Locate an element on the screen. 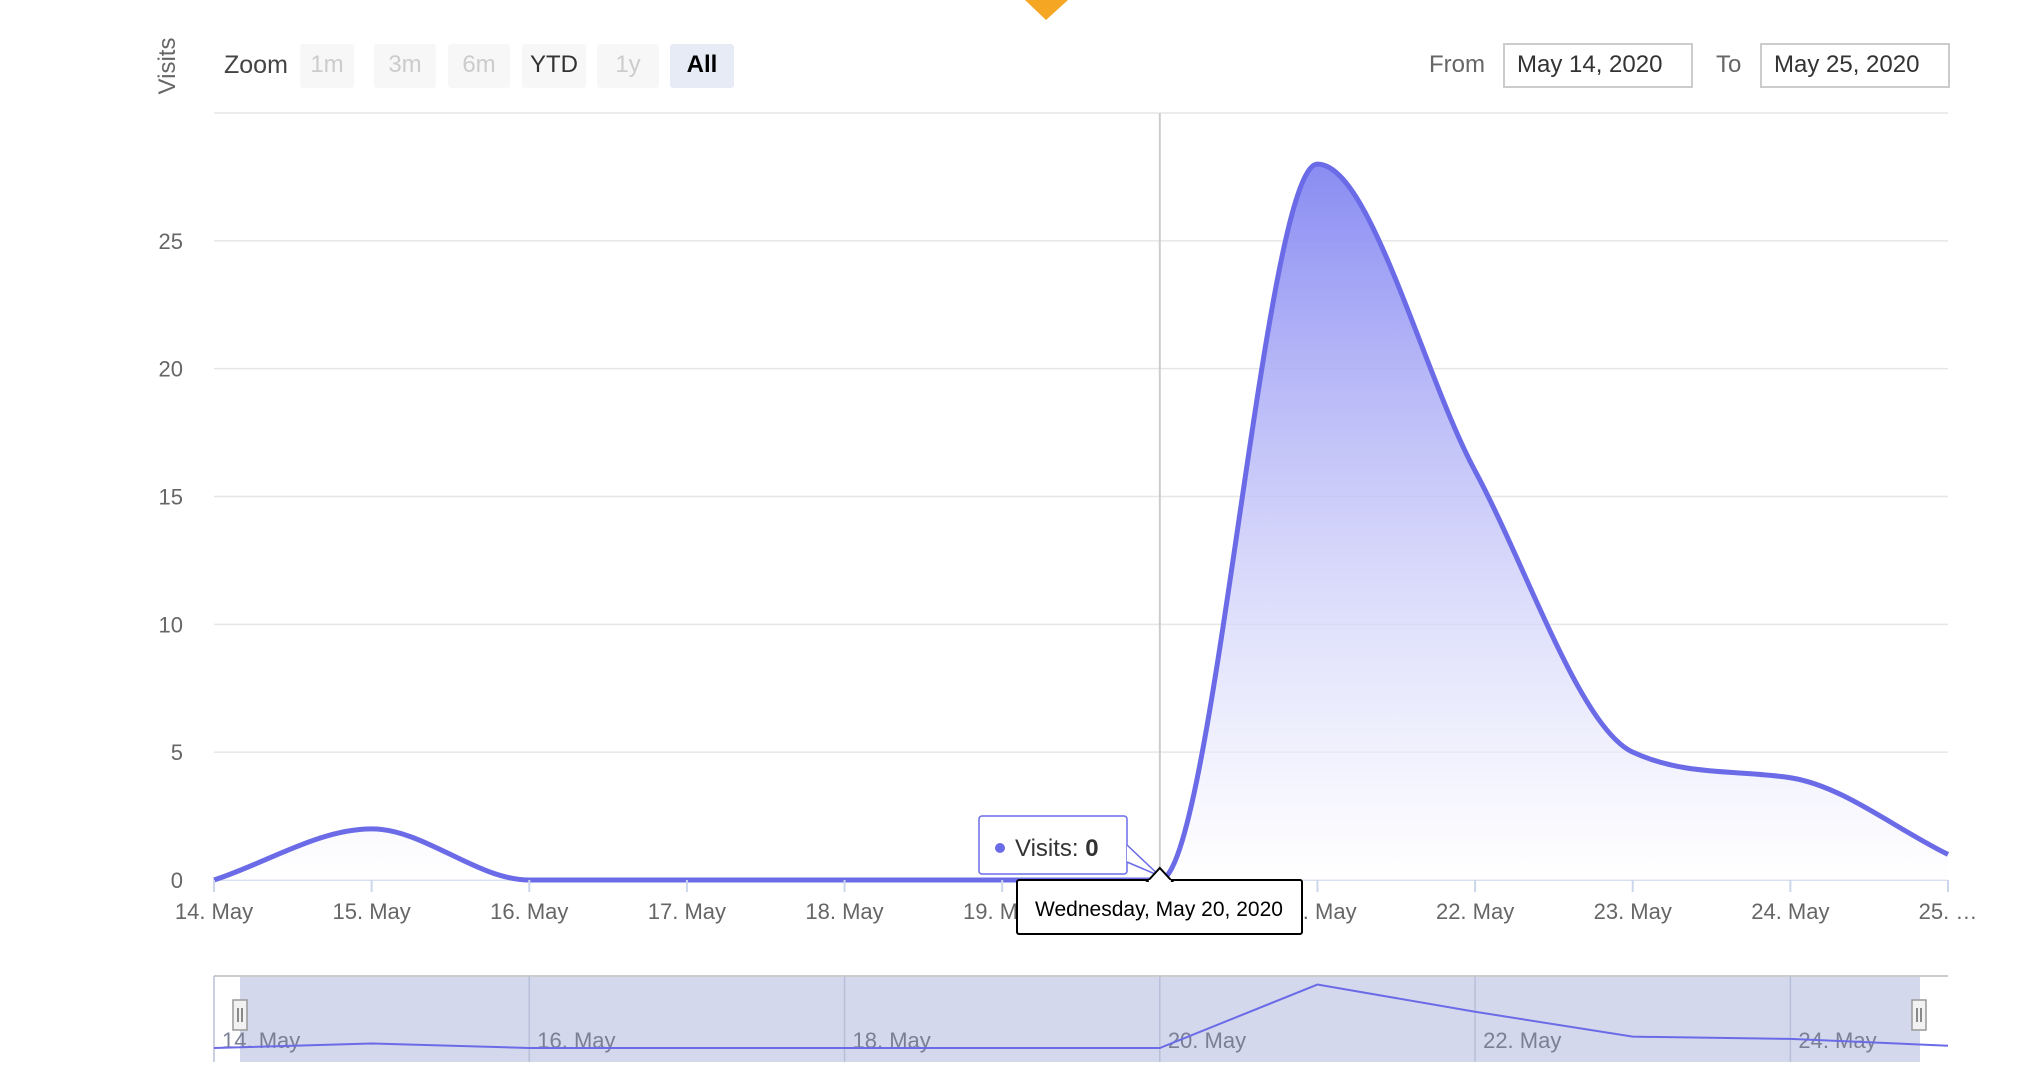  range-selector: Zoom 1m 3m 6m YTD 1y is located at coordinates (1086, 66).